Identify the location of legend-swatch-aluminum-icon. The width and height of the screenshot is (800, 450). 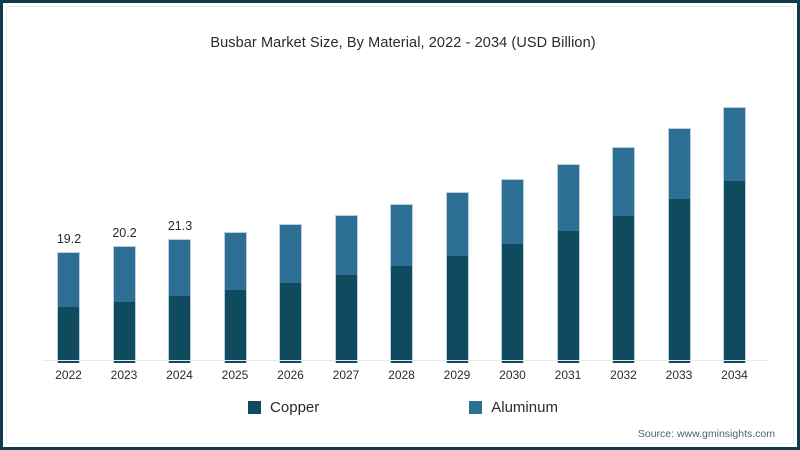
(476, 407).